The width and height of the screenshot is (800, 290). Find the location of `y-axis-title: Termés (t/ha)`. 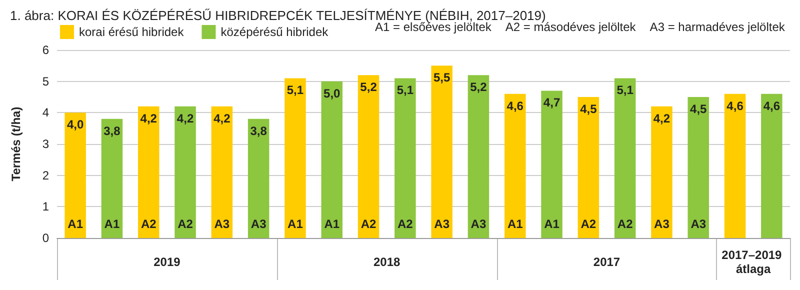

y-axis-title: Termés (t/ha) is located at coordinates (16, 144).